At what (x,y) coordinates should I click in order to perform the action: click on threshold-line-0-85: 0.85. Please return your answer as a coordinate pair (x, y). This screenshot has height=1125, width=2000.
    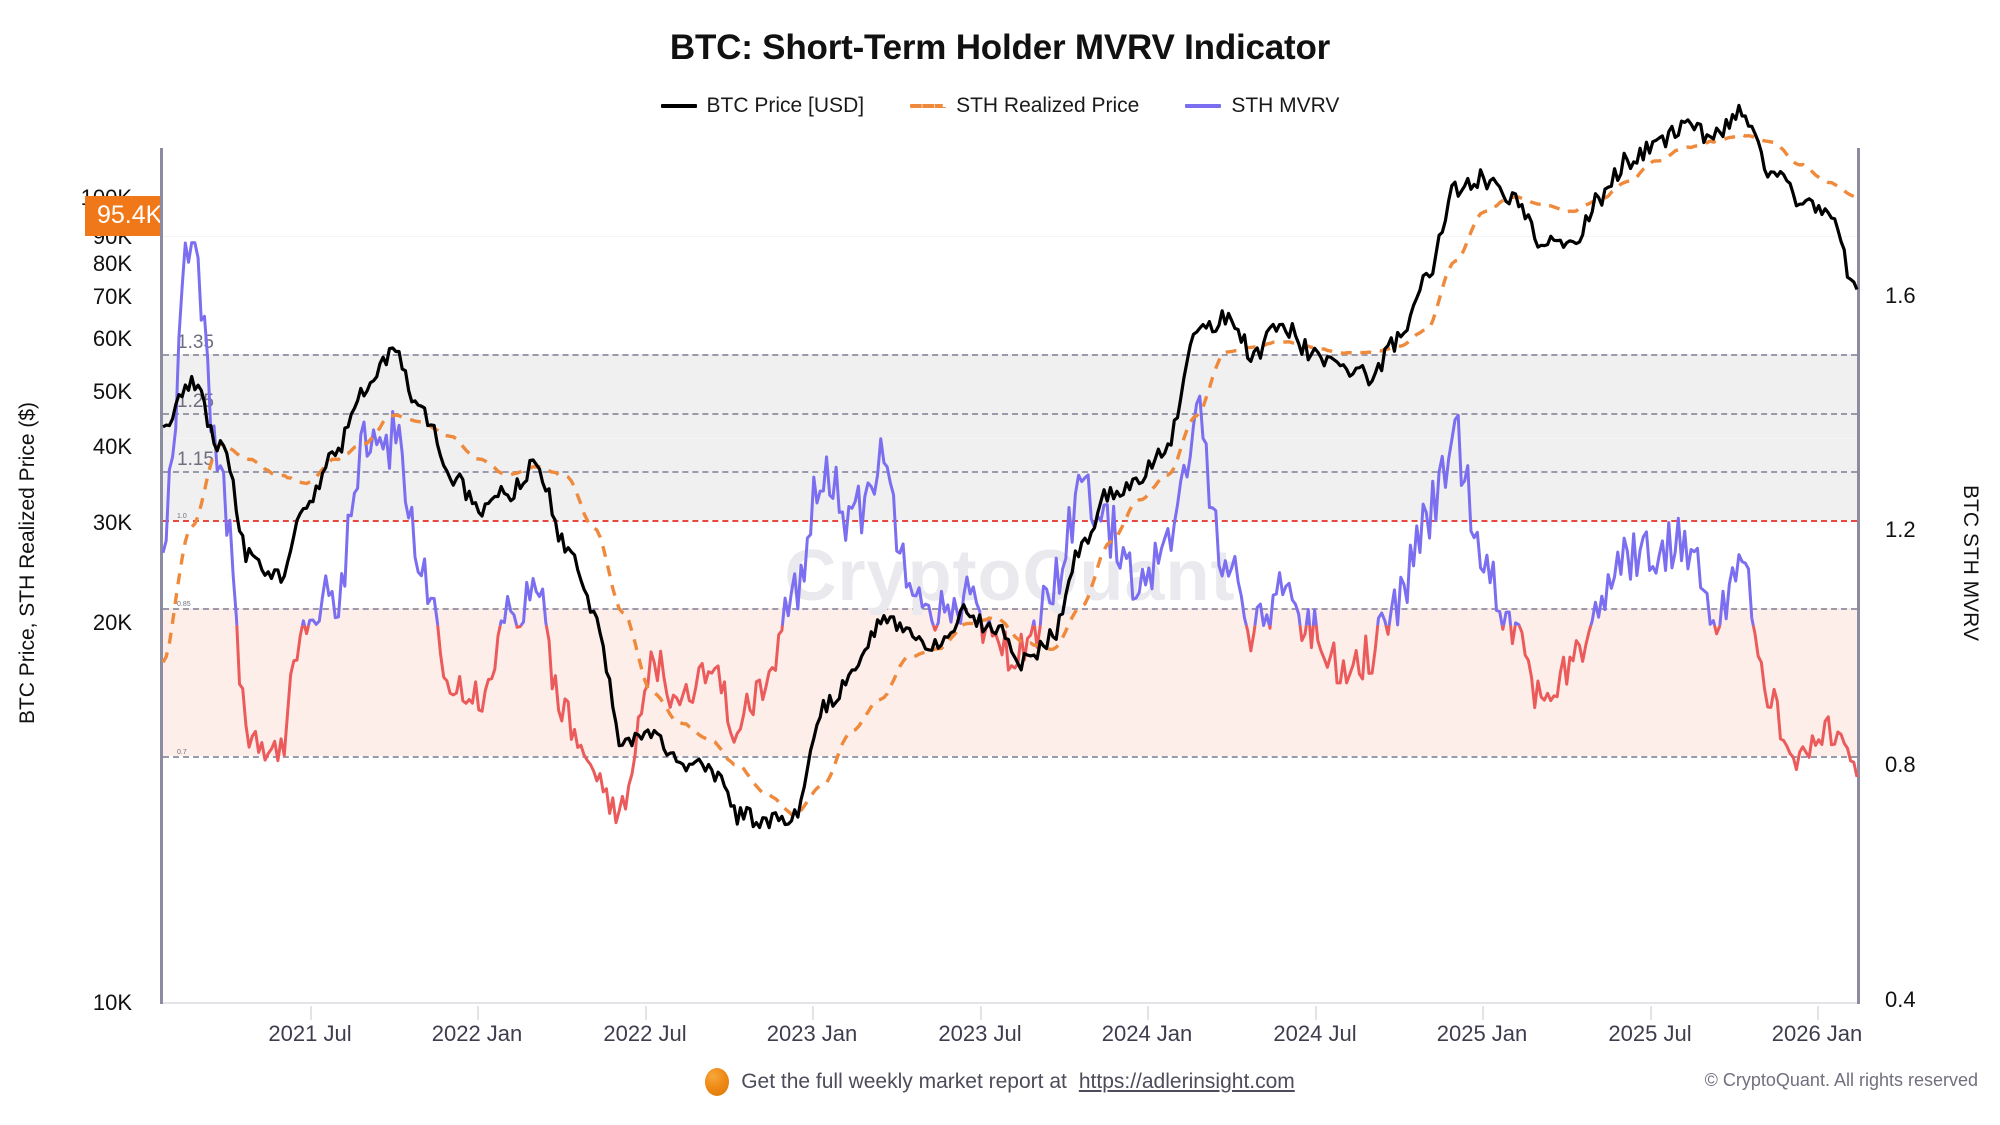
    Looking at the image, I should click on (1010, 605).